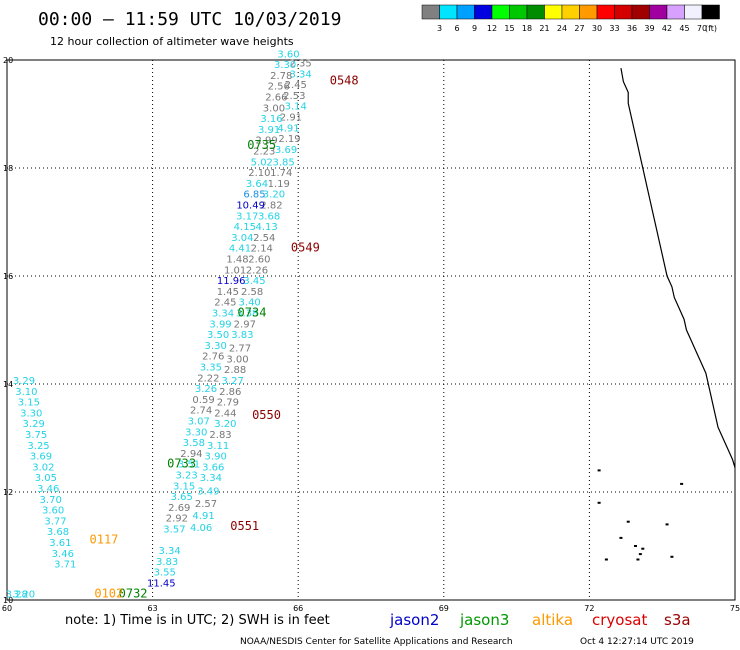 The width and height of the screenshot is (740, 650). Describe the element at coordinates (225, 303) in the screenshot. I see `wave-height-value: 2.45` at that location.